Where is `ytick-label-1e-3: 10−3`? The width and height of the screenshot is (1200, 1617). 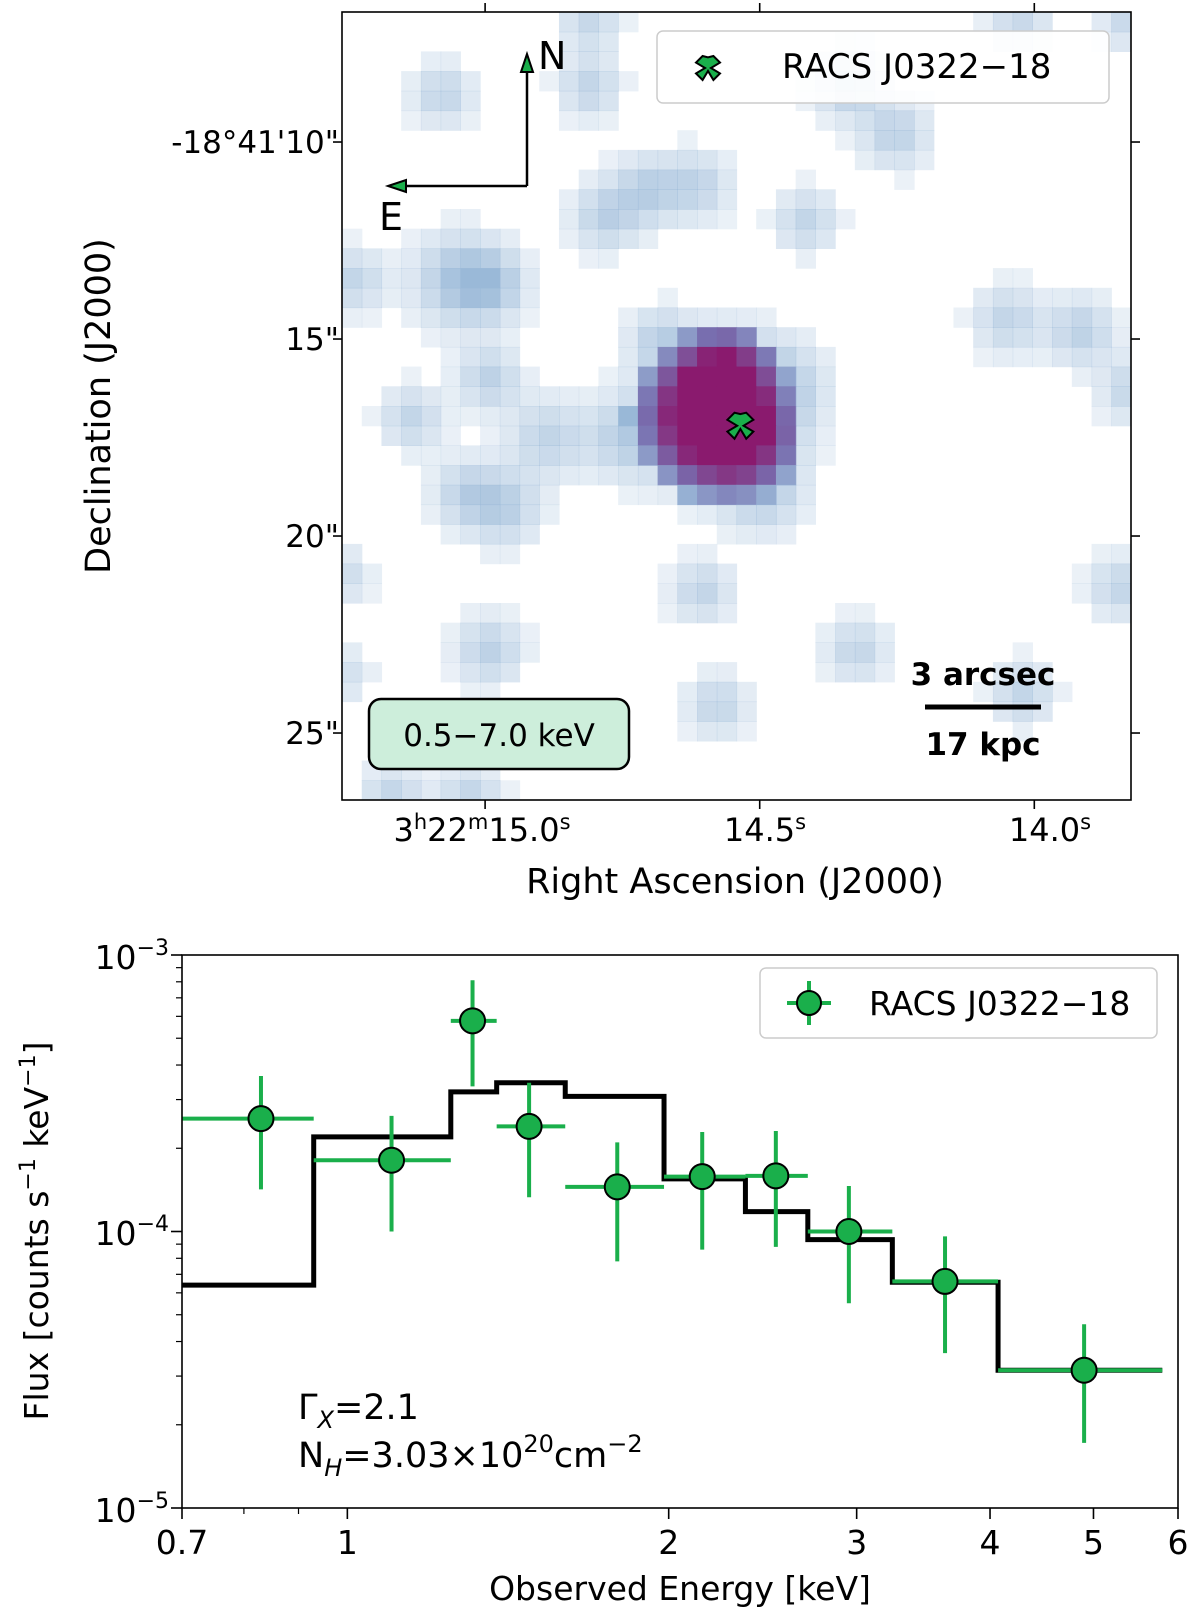
ytick-label-1e-3: 10−3 is located at coordinates (132, 956).